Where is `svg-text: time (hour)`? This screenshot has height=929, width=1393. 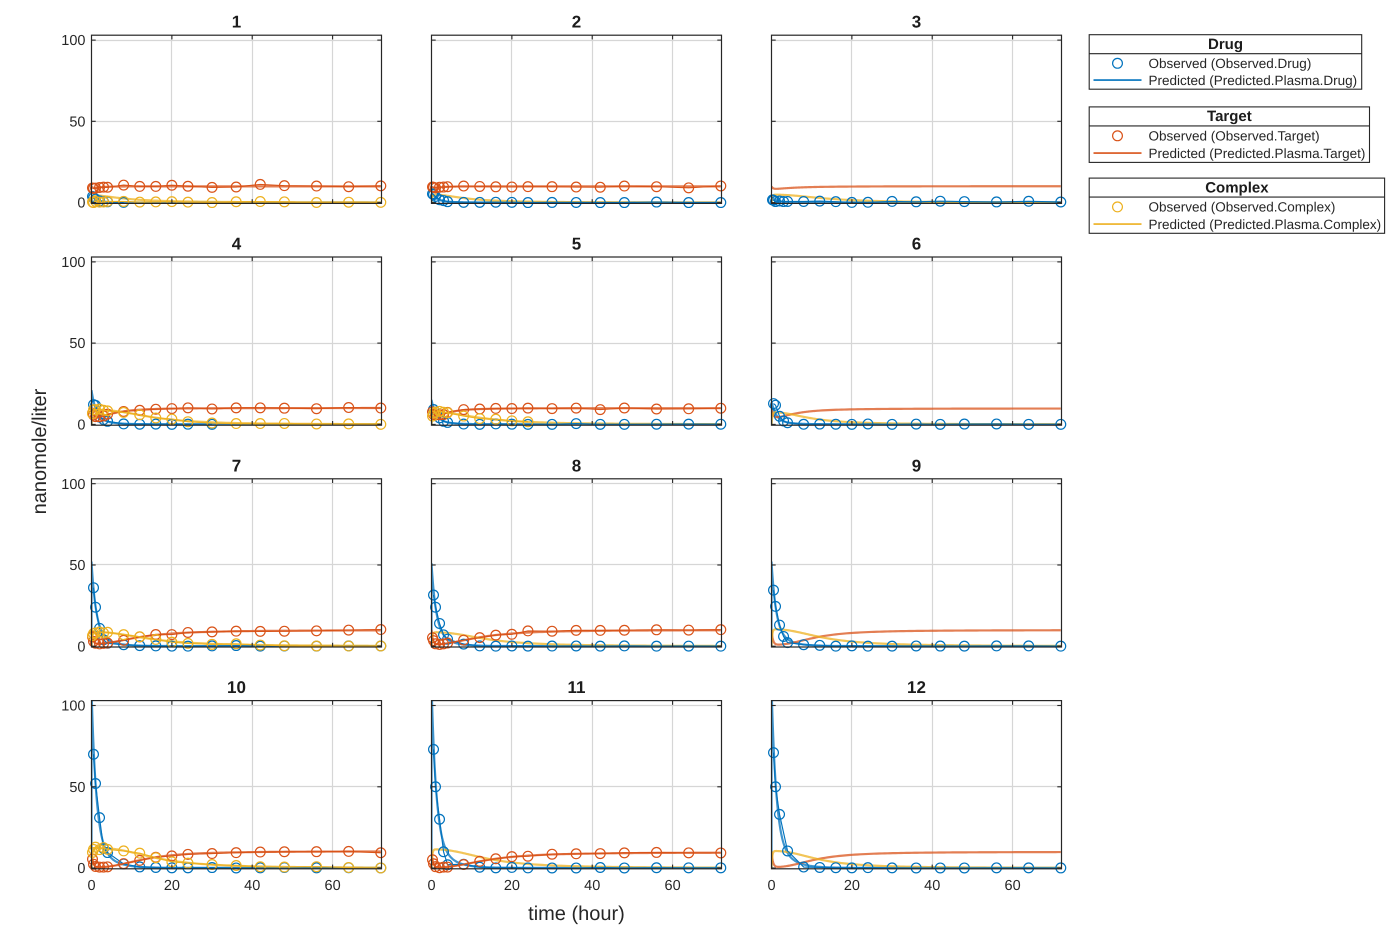
svg-text: time (hour) is located at coordinates (576, 914).